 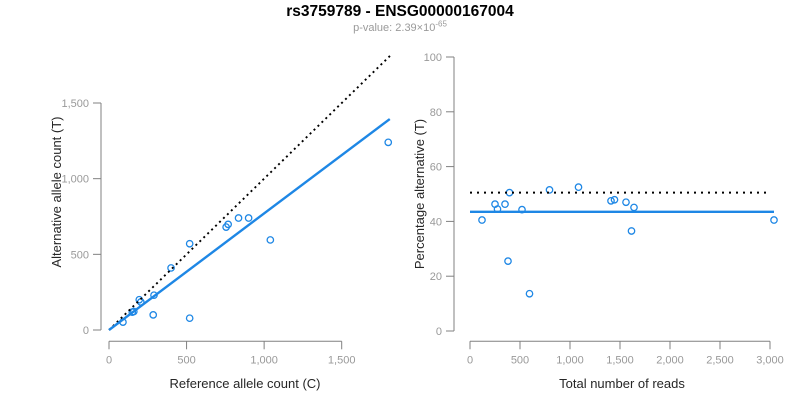 What do you see at coordinates (436, 222) in the screenshot?
I see `y-tick-label: 40` at bounding box center [436, 222].